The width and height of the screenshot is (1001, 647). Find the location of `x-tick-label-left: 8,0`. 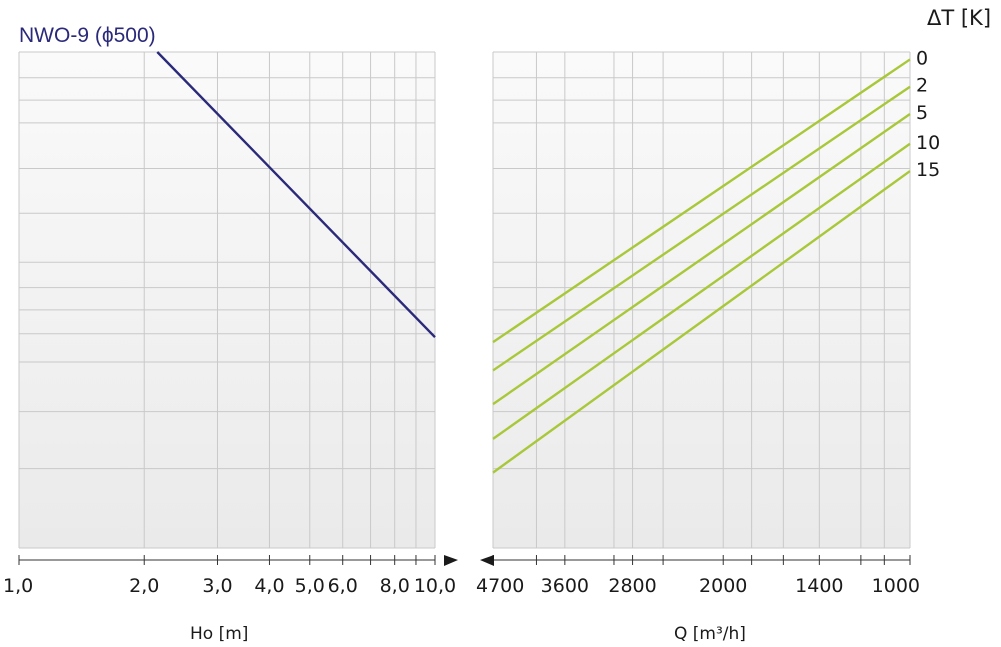

x-tick-label-left: 8,0 is located at coordinates (395, 586).